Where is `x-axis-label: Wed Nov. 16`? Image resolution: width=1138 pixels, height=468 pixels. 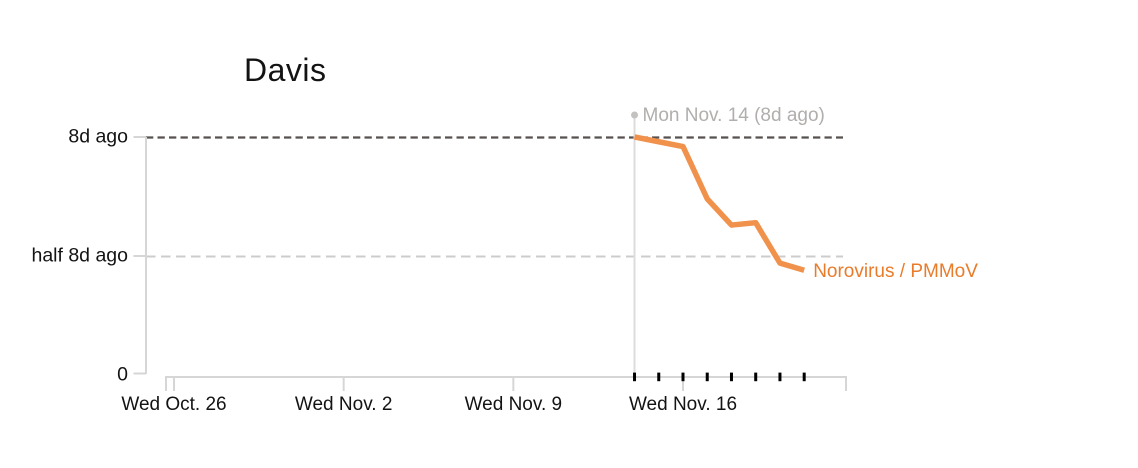 x-axis-label: Wed Nov. 16 is located at coordinates (683, 404).